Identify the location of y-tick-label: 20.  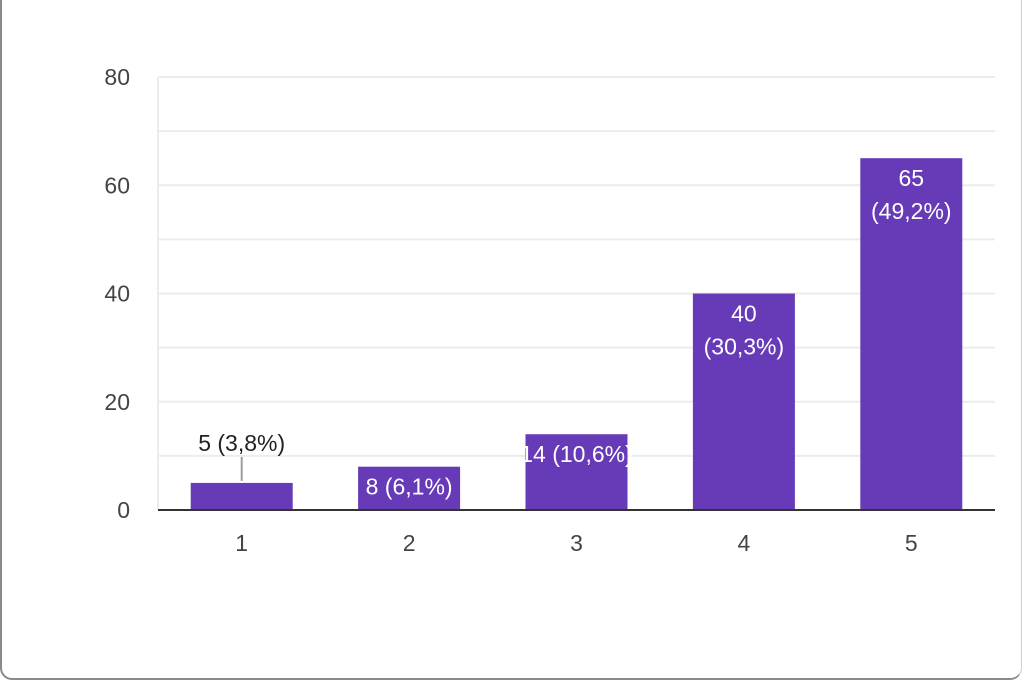
(117, 402).